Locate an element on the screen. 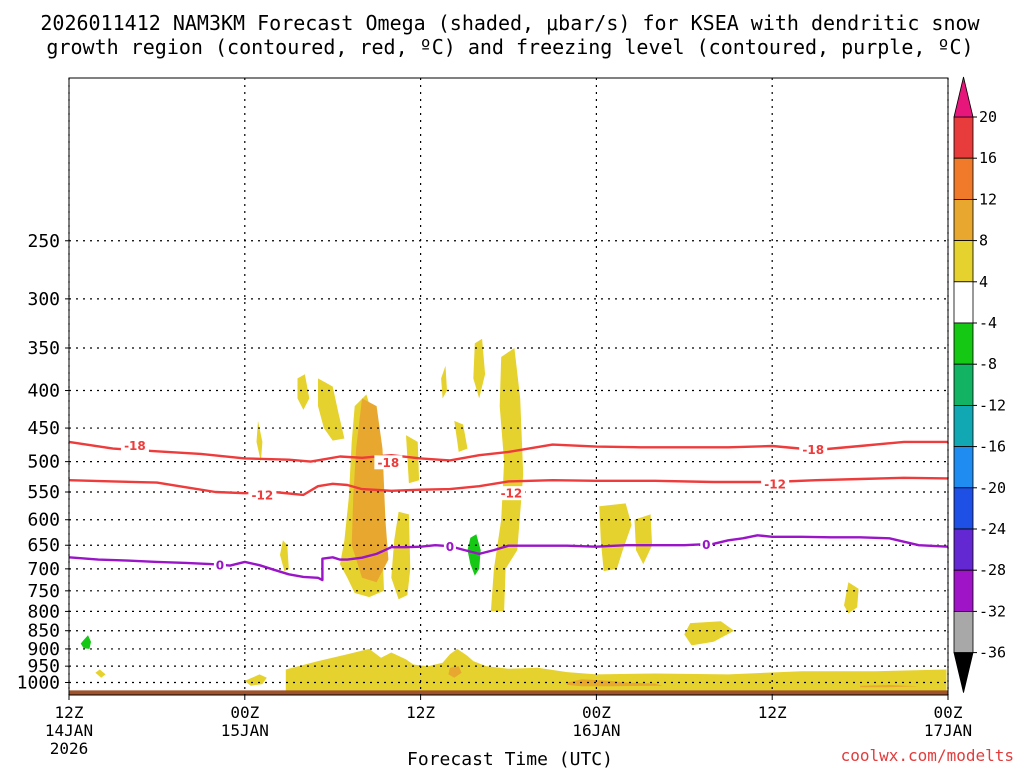  contour-label-1-0: -12 is located at coordinates (263, 495).